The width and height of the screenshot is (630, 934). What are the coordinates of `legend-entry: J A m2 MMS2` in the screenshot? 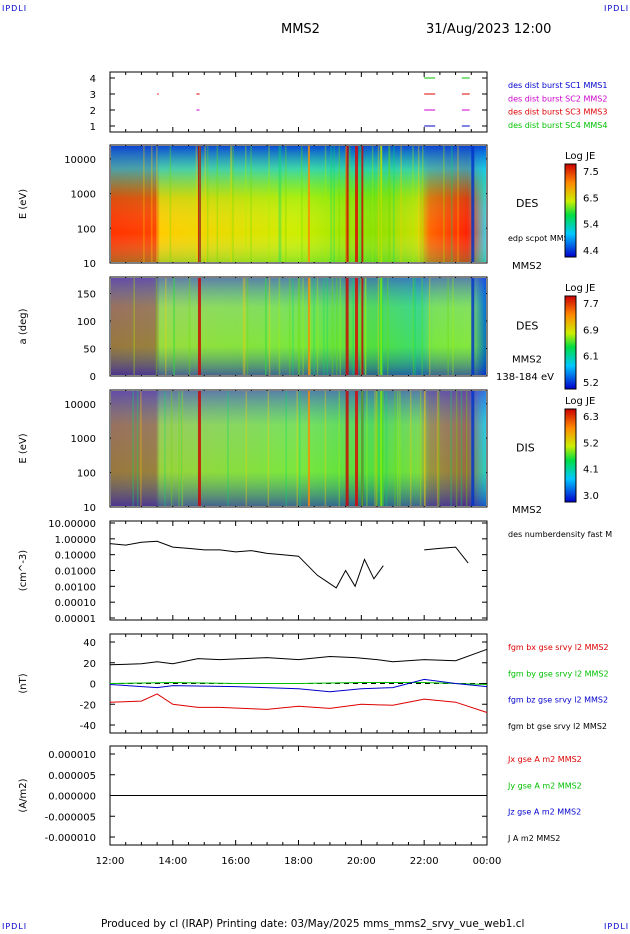 It's located at (533, 838).